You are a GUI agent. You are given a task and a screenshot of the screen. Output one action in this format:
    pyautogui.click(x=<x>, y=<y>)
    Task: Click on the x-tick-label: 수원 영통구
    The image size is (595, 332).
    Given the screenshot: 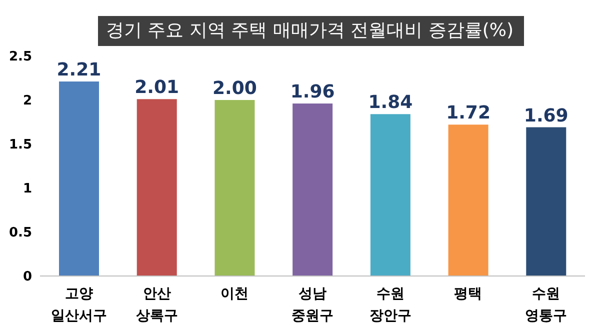 What is the action you would take?
    pyautogui.click(x=546, y=305)
    